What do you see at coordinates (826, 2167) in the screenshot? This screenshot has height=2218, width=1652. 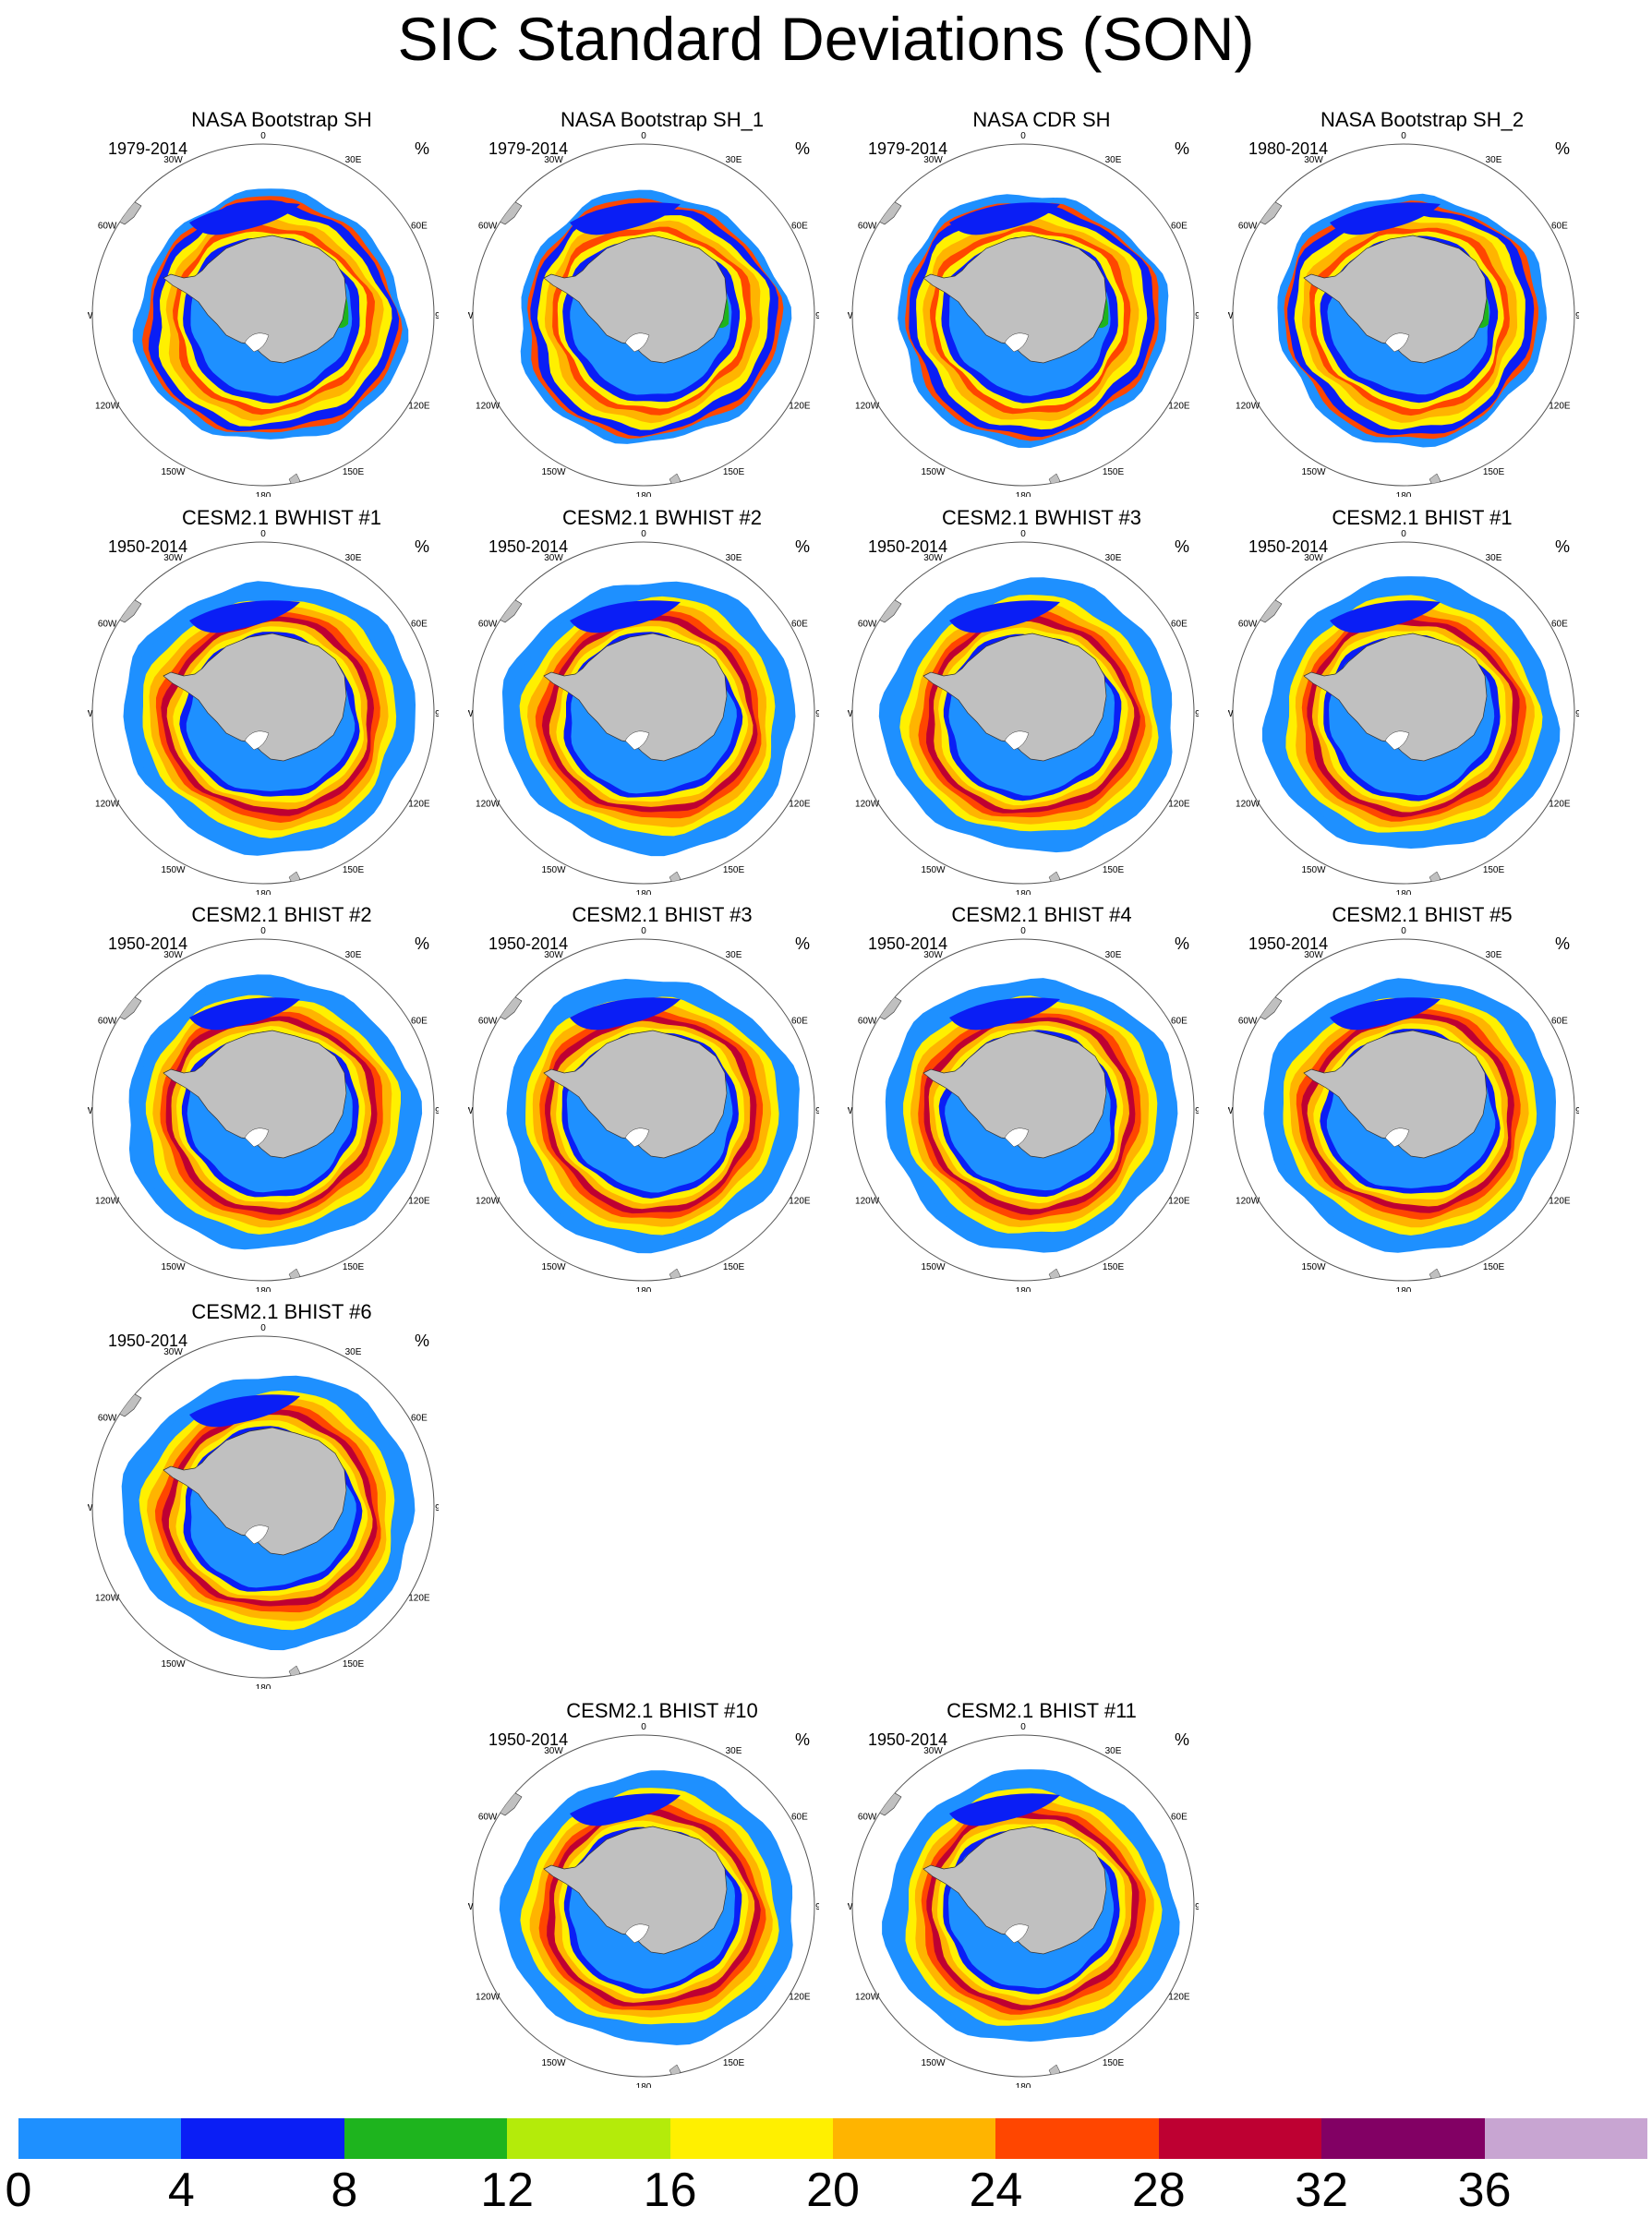 I see `colorbar: 0 4 8 12 16 20 24 28 32 36` at bounding box center [826, 2167].